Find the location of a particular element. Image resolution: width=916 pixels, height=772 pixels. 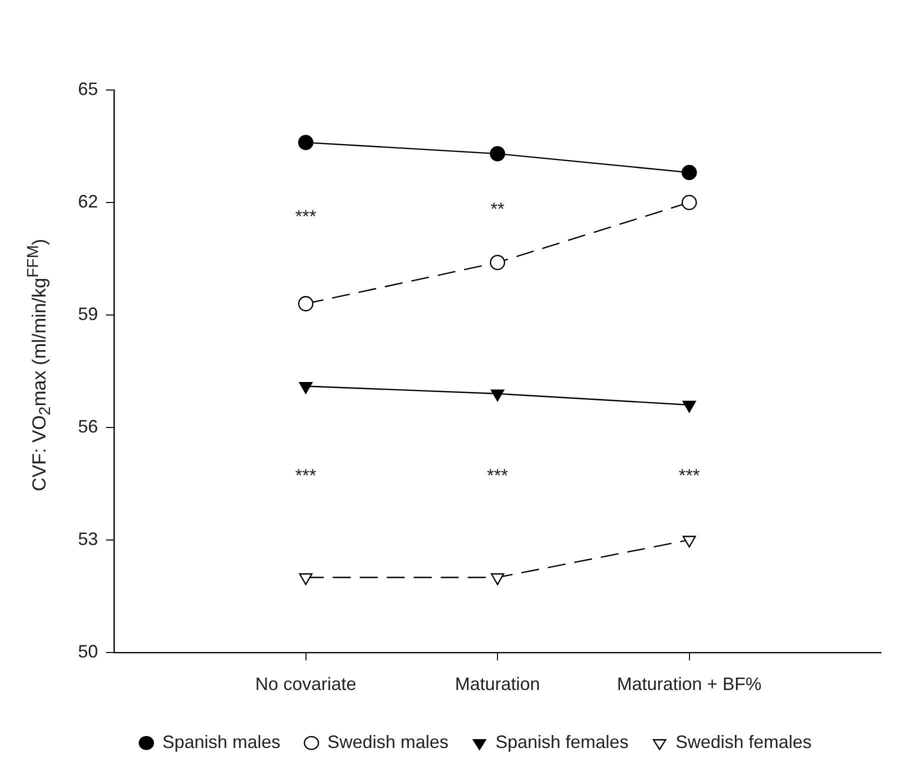

legend-label: Spanish females is located at coordinates (562, 742).